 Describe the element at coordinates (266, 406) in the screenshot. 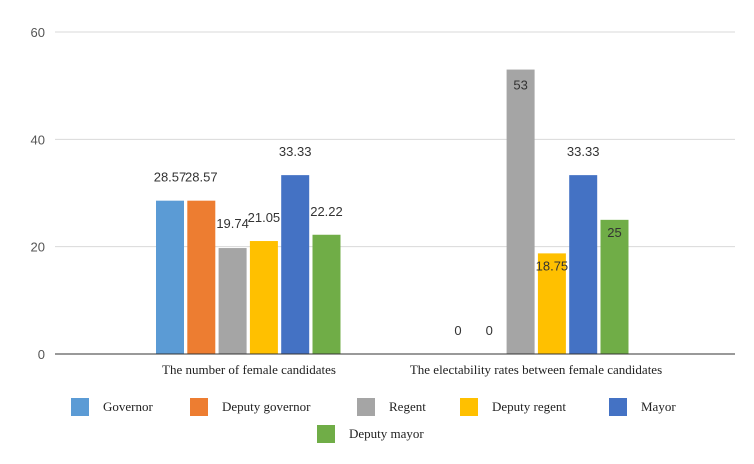

I see `legend-label: Deputy governor` at that location.